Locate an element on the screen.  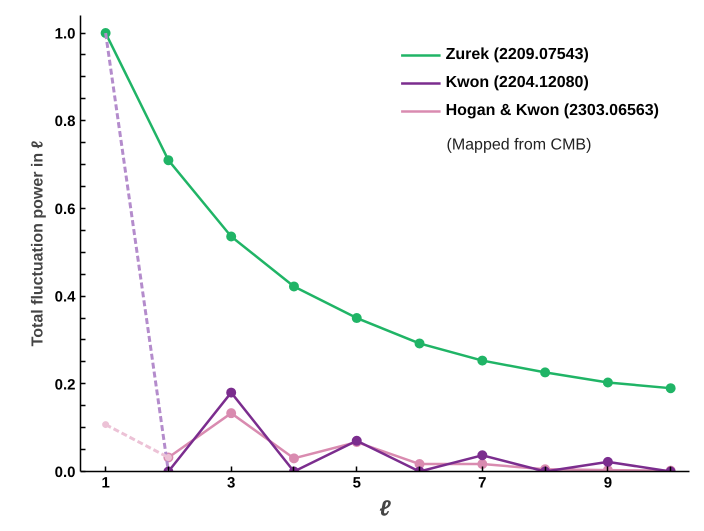
y-tick-label: 0.6 is located at coordinates (65, 209).